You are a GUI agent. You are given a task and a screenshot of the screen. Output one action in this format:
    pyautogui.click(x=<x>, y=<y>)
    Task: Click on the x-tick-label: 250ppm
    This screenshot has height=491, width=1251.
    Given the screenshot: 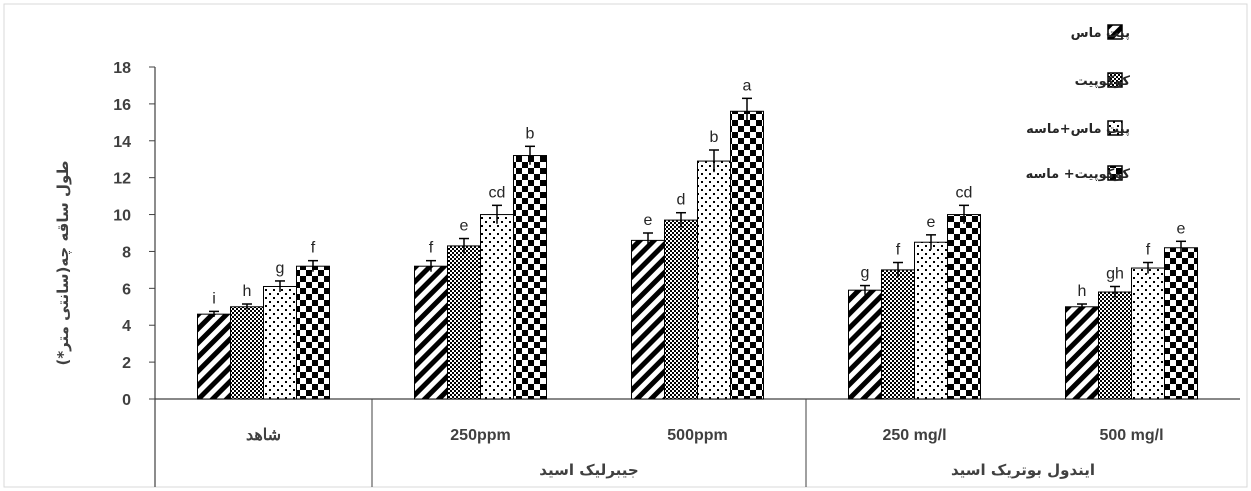 What is the action you would take?
    pyautogui.click(x=480, y=435)
    